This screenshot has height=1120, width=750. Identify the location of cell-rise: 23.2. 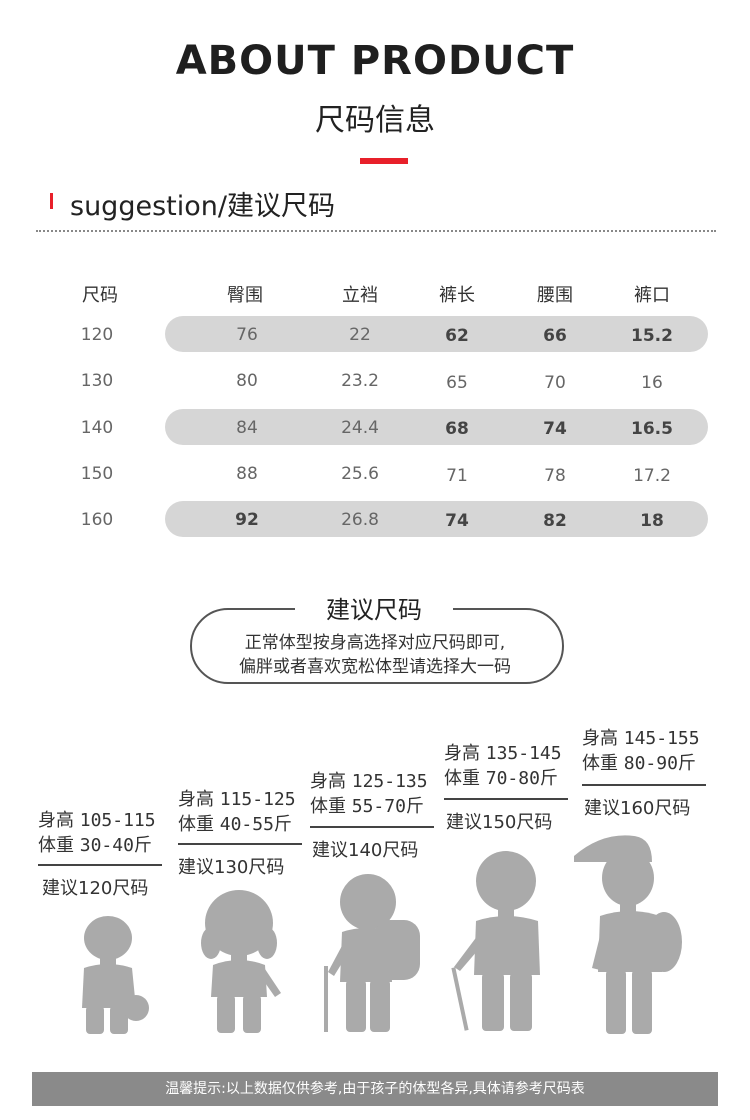
(360, 381).